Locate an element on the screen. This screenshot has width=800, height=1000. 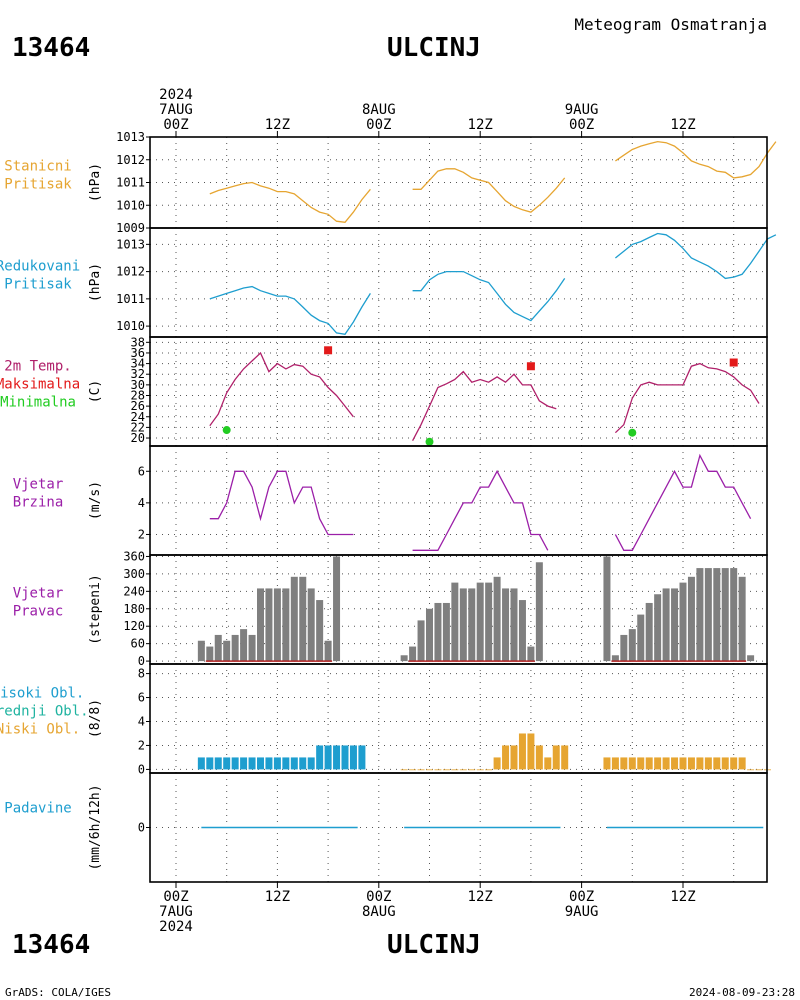
panel-wind_speed: 2 4 6 Vjetar Brzina (m/s) is located at coordinates (390, 500).